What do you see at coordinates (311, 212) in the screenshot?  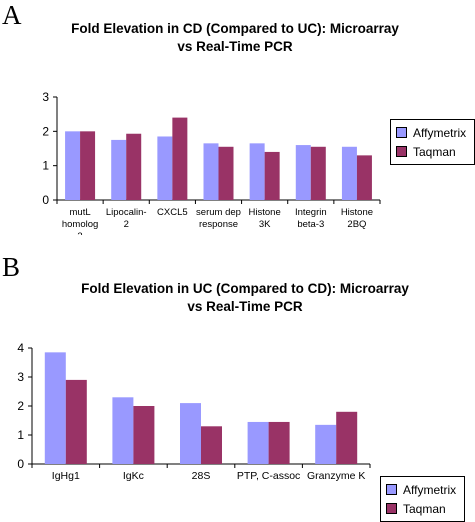 I see `x-tick-label: Integrin` at bounding box center [311, 212].